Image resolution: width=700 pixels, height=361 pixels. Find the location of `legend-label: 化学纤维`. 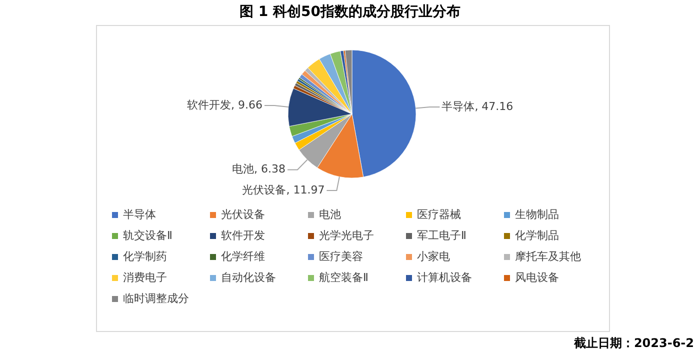

legend-label: 化学纤维 is located at coordinates (243, 256).